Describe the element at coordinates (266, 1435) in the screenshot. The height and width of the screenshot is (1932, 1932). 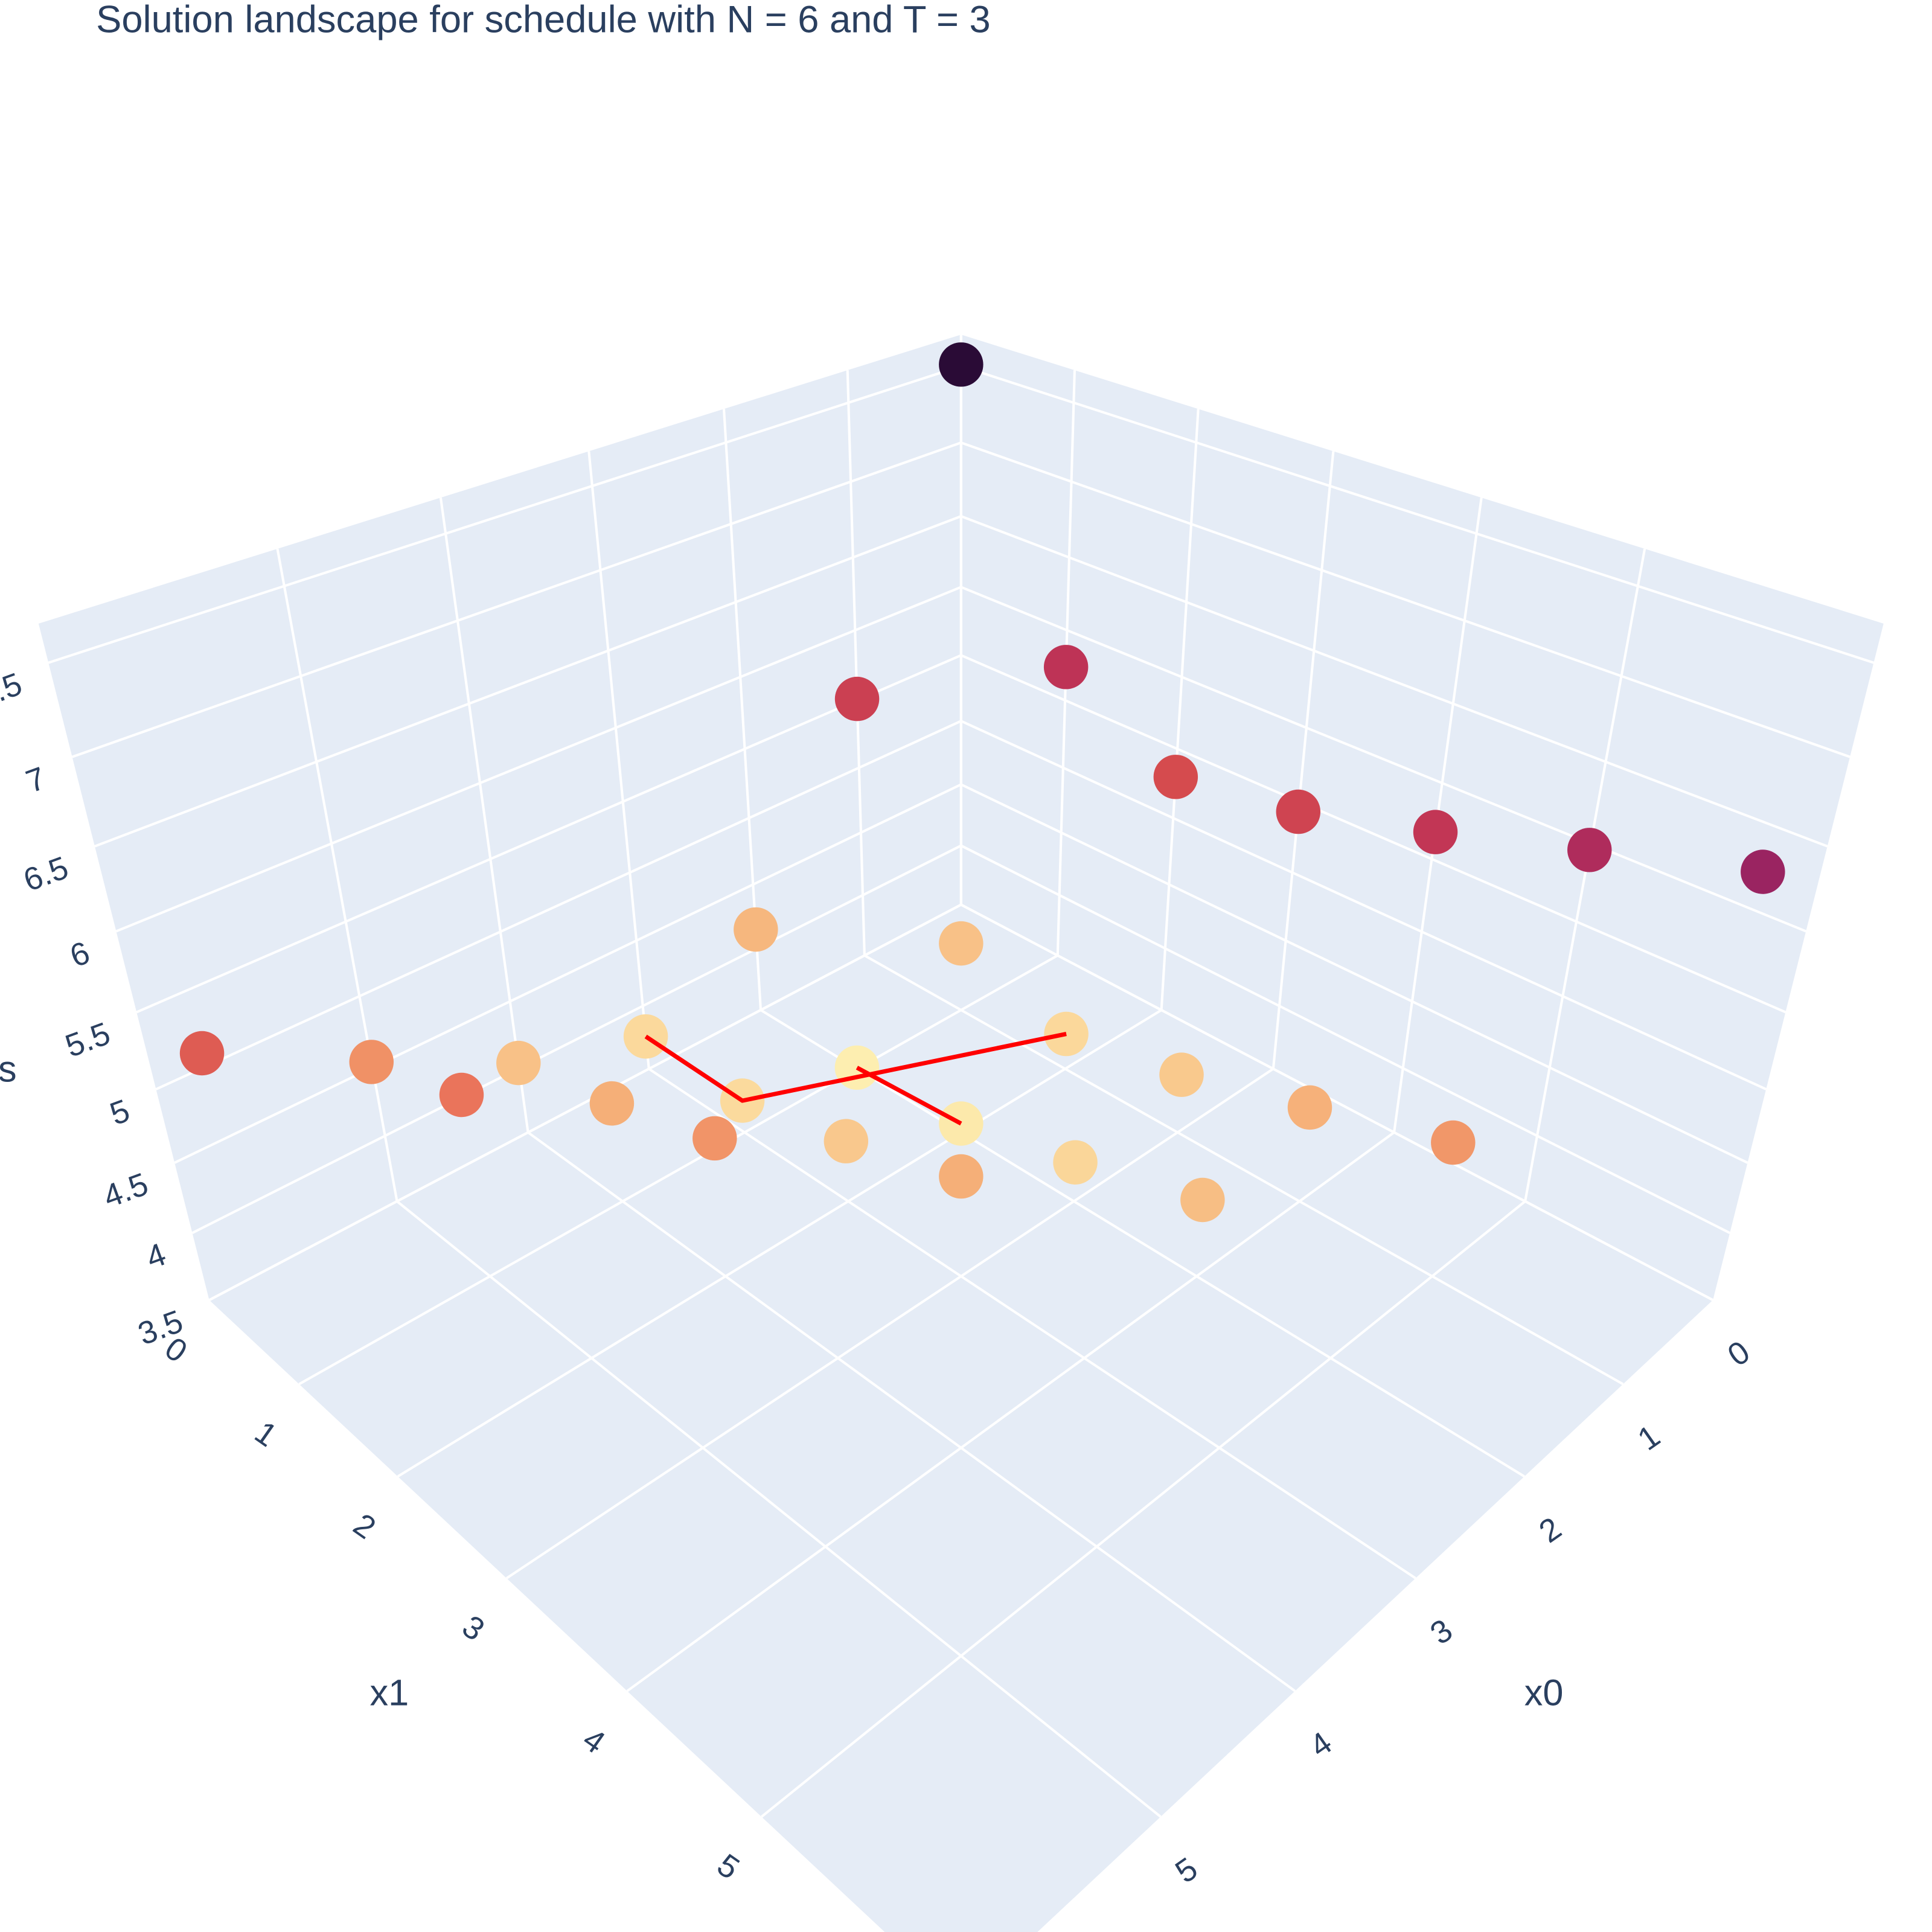
I see `x1-tick-label: 1` at that location.